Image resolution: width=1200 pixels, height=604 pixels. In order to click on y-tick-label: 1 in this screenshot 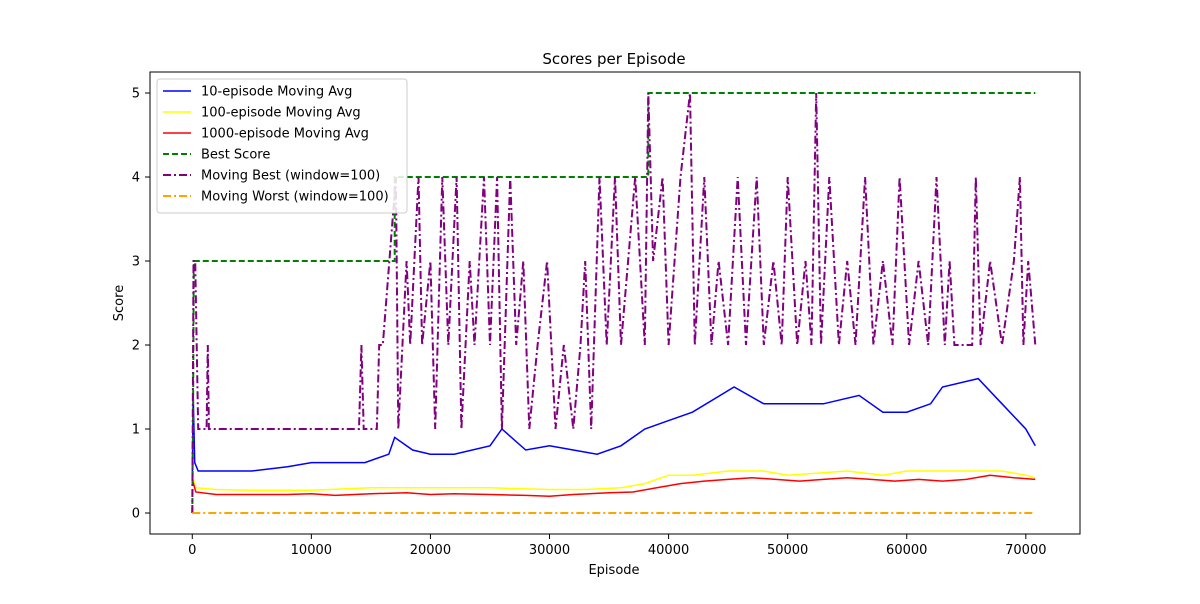, I will do `click(136, 430)`.